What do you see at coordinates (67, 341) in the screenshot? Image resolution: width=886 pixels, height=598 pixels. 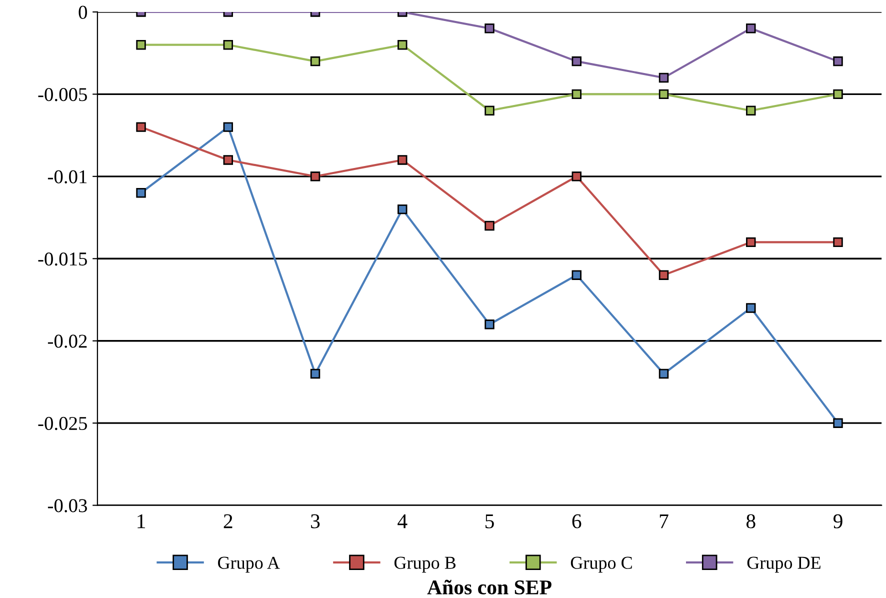 I see `y-tick-label: -0.02` at bounding box center [67, 341].